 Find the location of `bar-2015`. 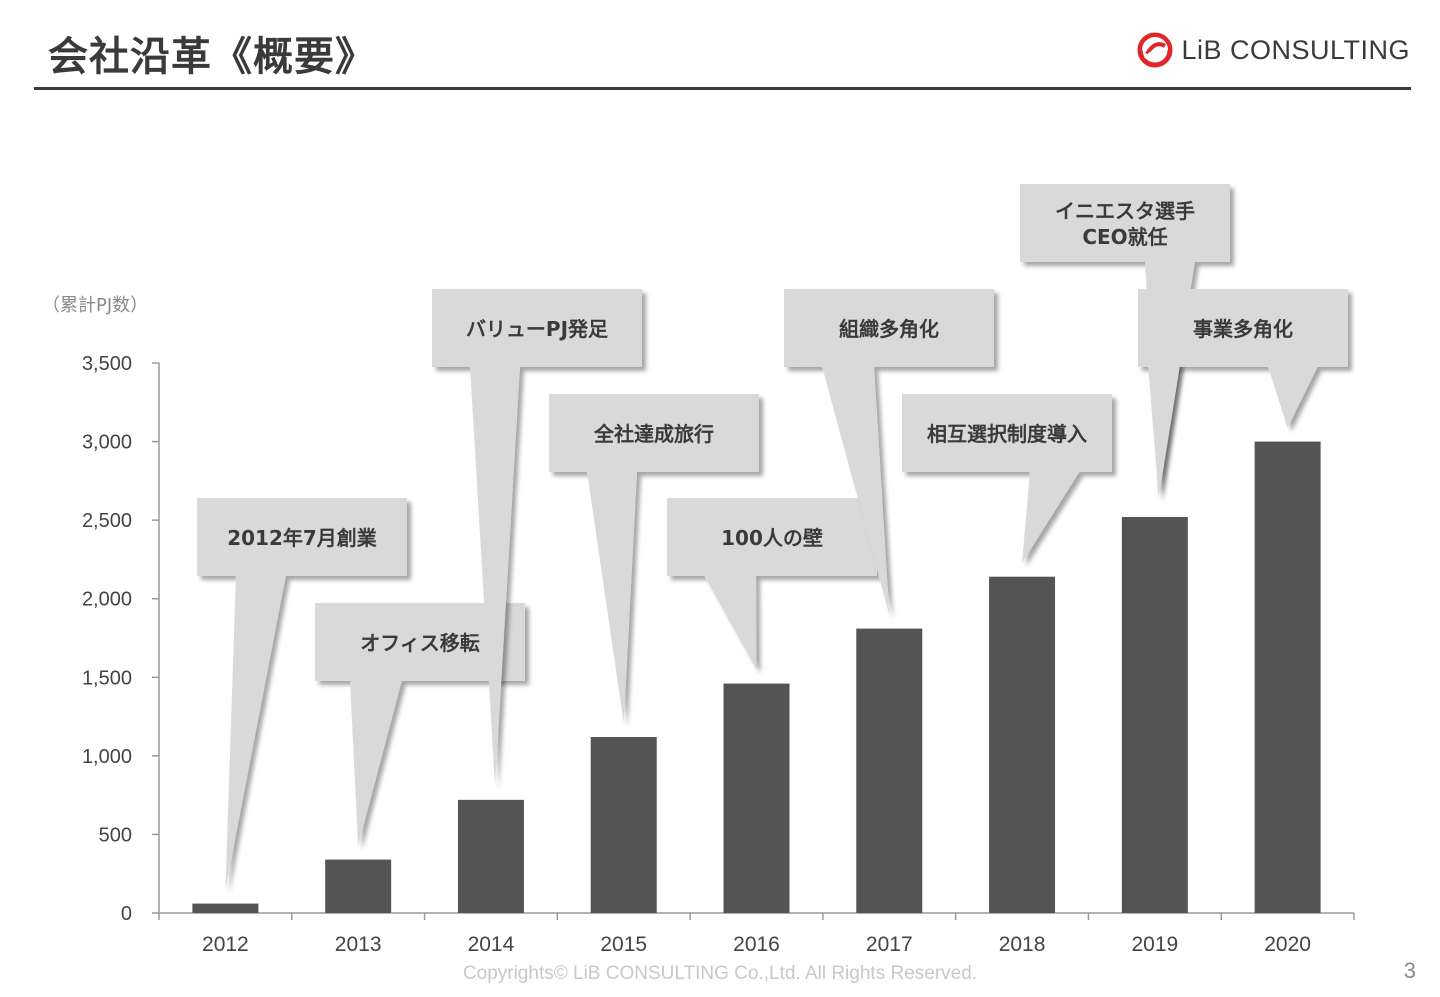

bar-2015 is located at coordinates (623, 825).